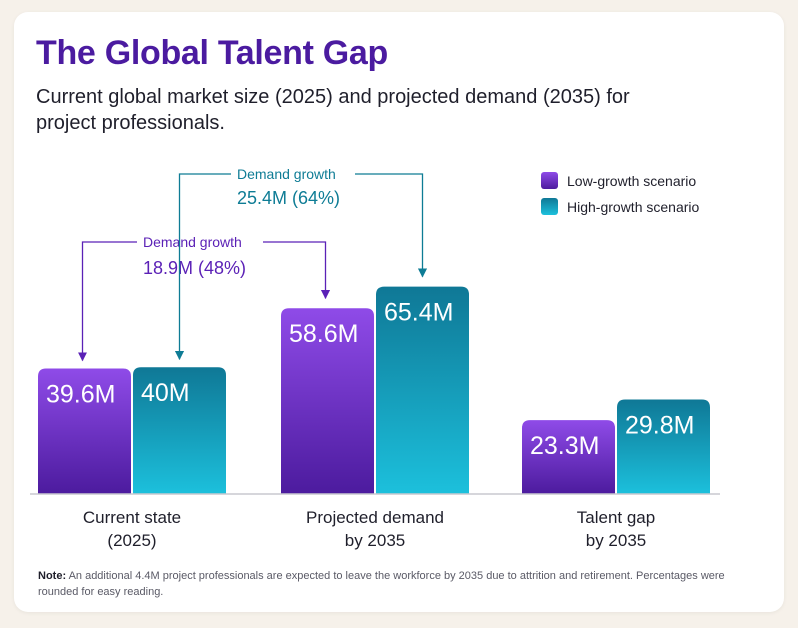  I want to click on bar-value-label: 40M, so click(165, 393).